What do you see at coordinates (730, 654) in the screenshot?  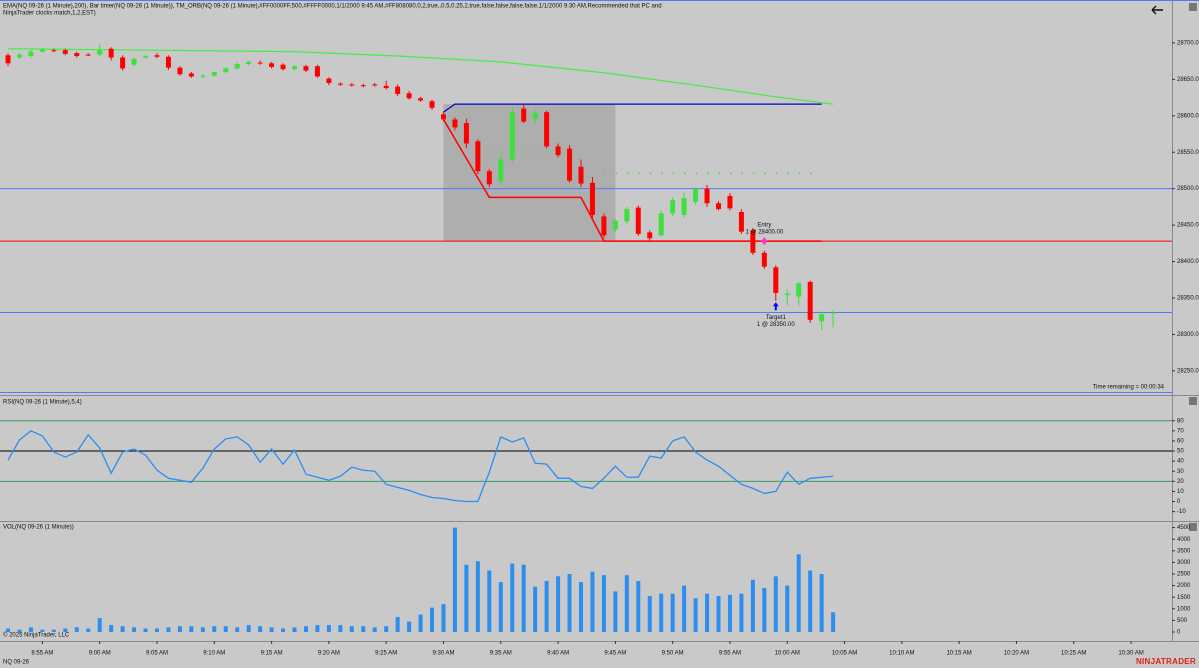 I see `x-tick-label: 9:55 AM` at bounding box center [730, 654].